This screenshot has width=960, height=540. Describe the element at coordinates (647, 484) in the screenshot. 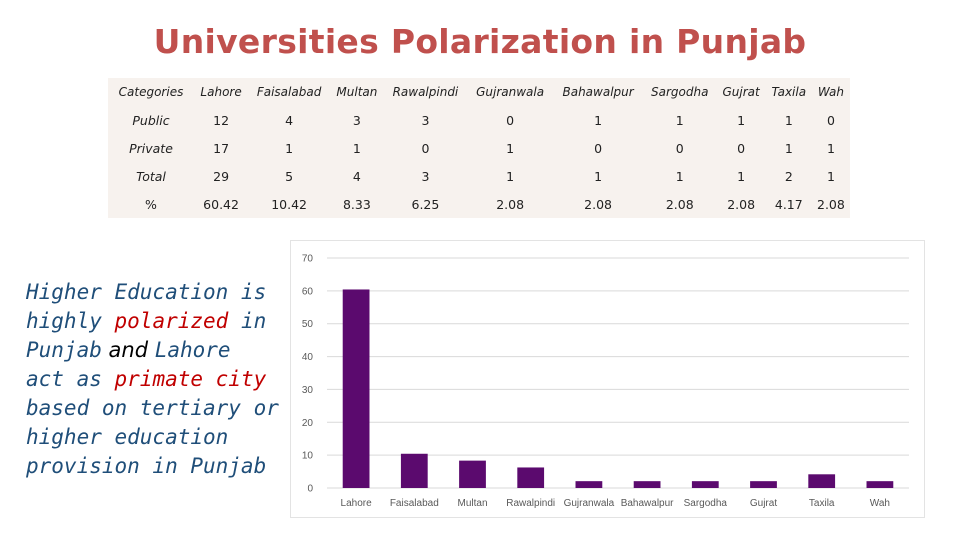

I see `bar-bahawalpur` at that location.